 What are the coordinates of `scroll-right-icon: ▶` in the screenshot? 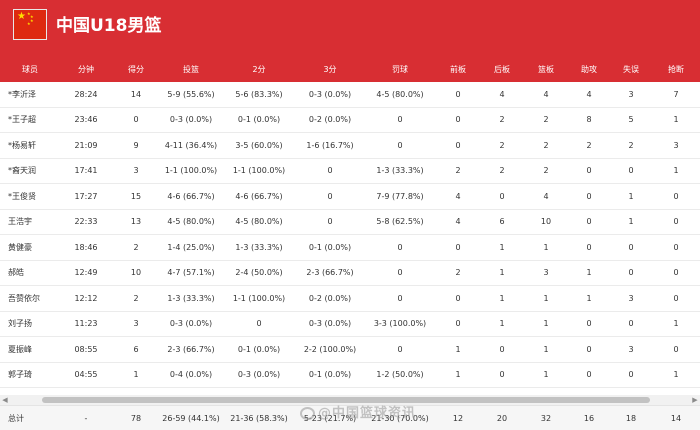 It's located at (695, 400).